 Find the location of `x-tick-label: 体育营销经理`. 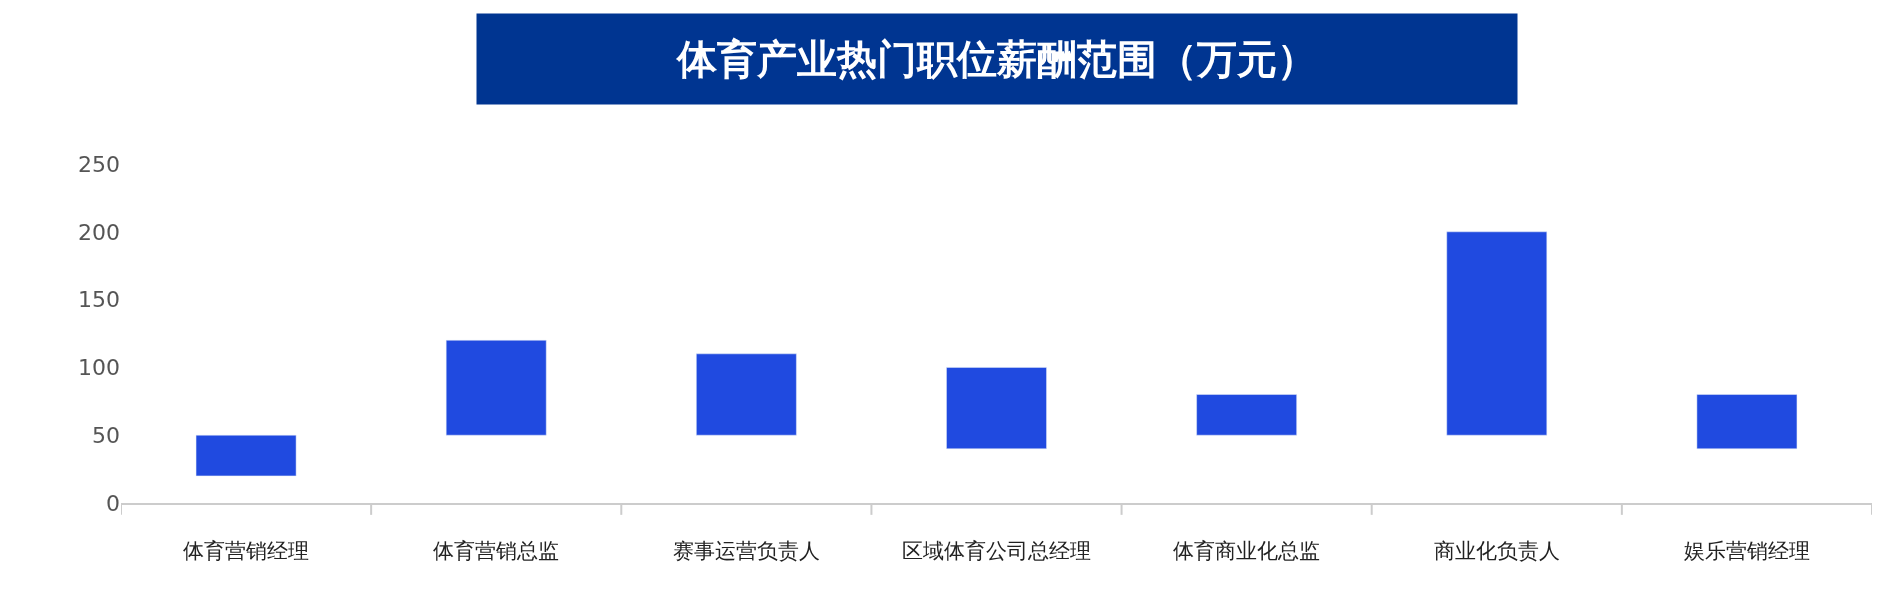

x-tick-label: 体育营销经理 is located at coordinates (246, 551).